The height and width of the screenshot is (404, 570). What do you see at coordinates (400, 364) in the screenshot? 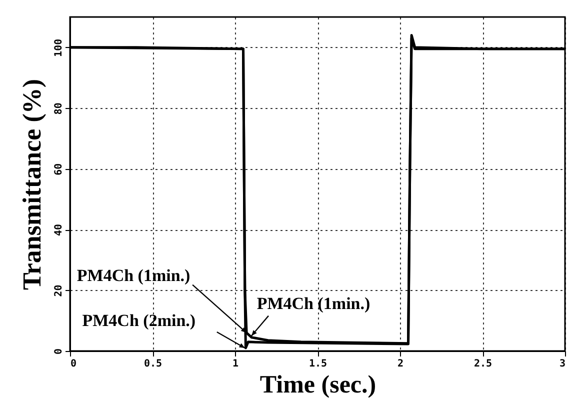
I see `x-tick-label: 2` at bounding box center [400, 364].